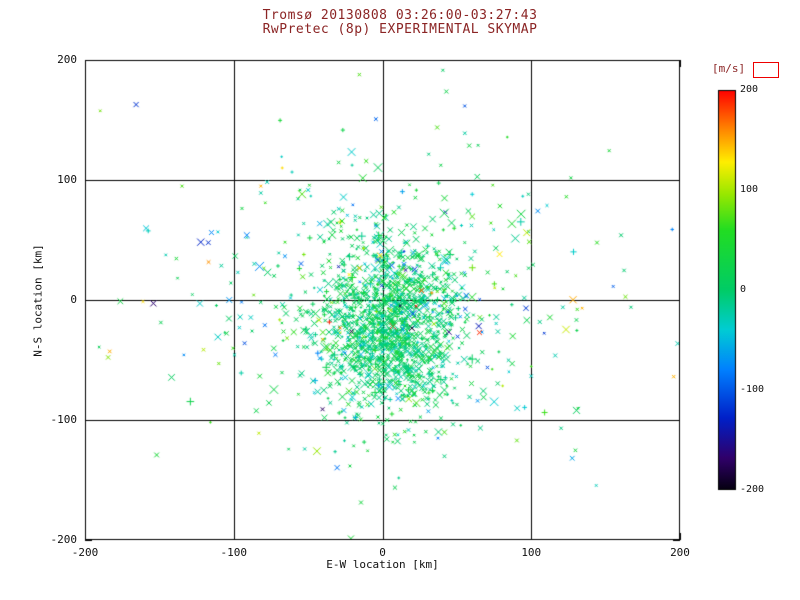 Image resolution: width=800 pixels, height=600 pixels. I want to click on x-tick-label: 200, so click(680, 552).